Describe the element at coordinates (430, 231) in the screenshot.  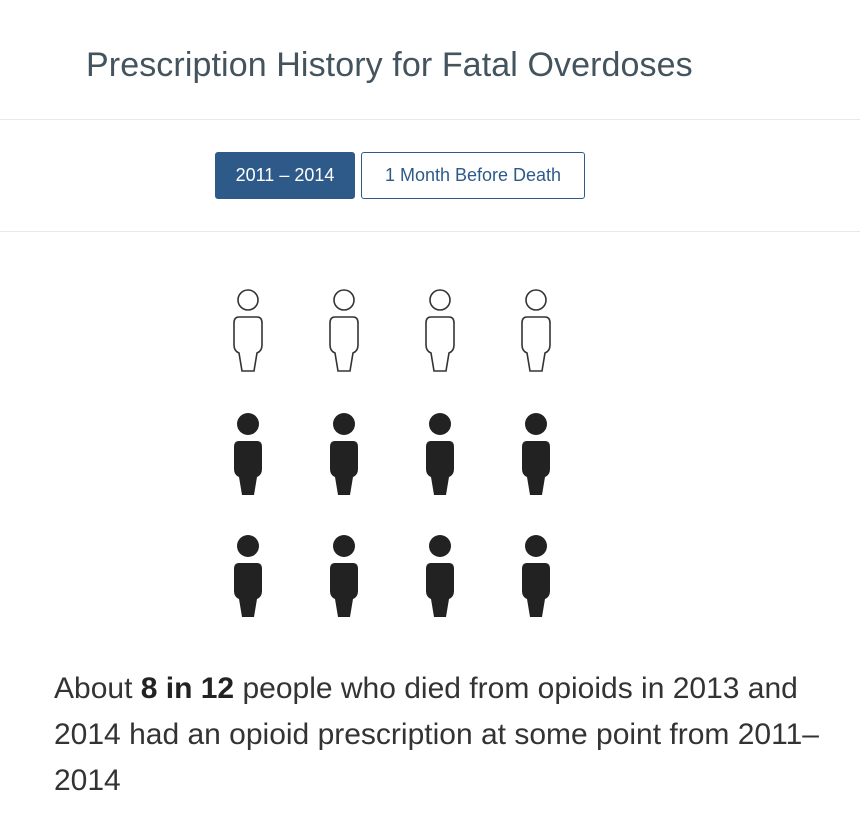
I see `tabs-divider` at that location.